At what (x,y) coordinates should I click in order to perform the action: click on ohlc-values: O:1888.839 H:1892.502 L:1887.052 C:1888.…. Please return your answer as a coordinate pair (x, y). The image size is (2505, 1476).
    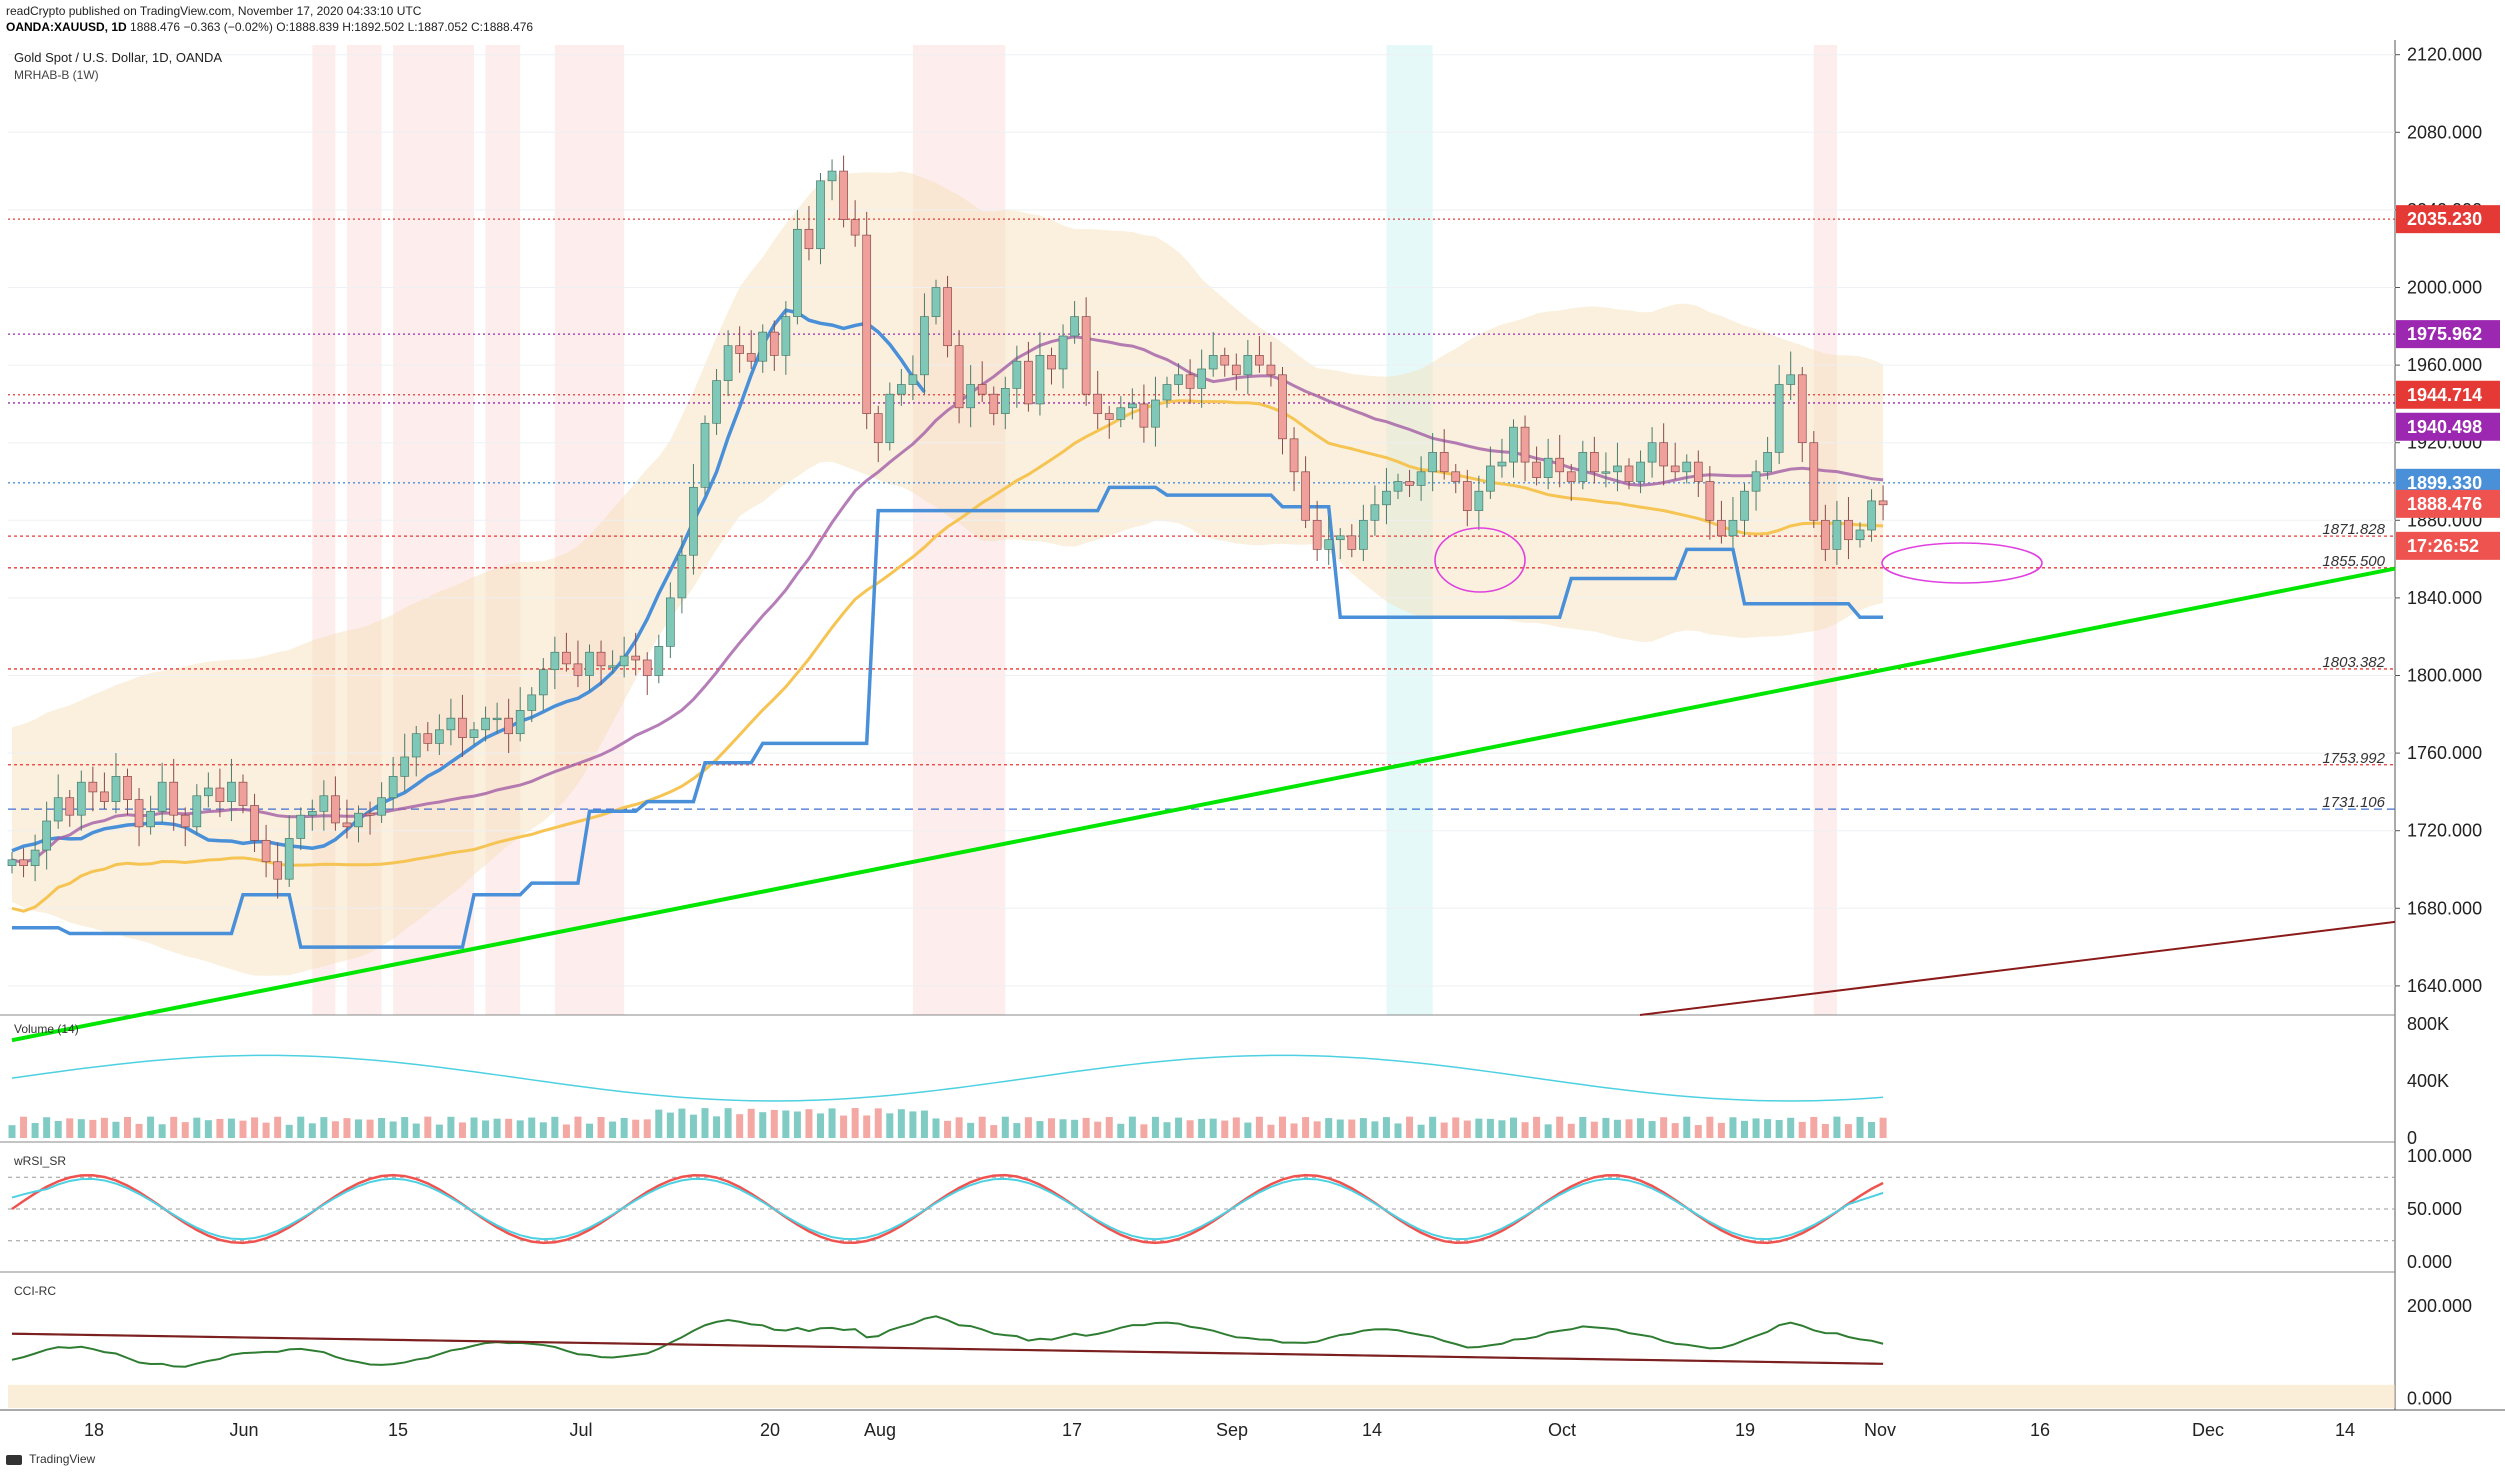
    Looking at the image, I should click on (405, 27).